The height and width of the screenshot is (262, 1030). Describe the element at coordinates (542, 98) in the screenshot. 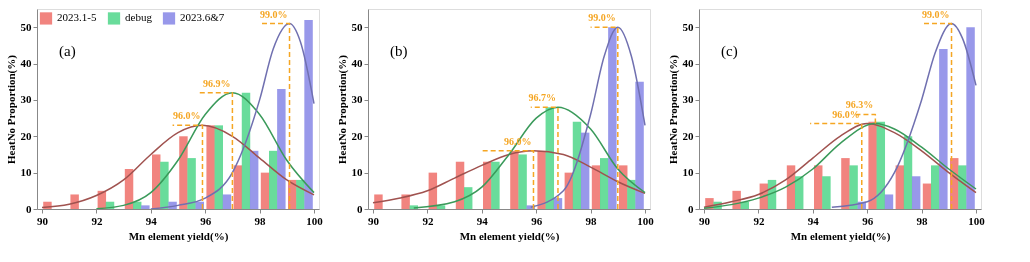

I see `annotation: 96.7%` at that location.